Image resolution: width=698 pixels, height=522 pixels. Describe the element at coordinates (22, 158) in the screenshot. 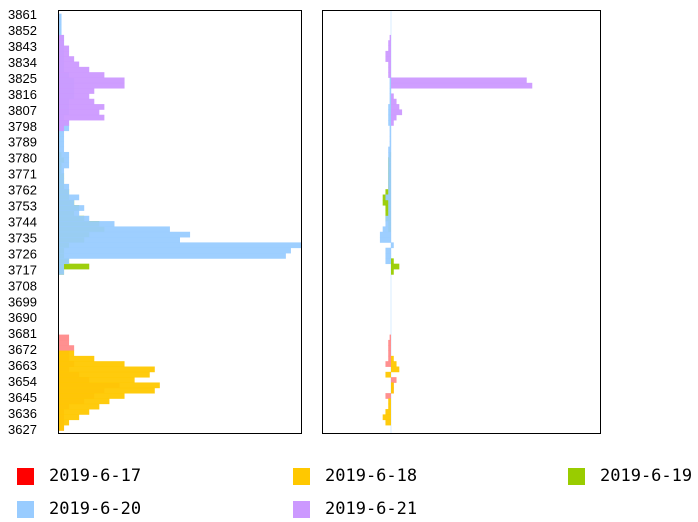

I see `y-tick-label-3780: 3780` at that location.